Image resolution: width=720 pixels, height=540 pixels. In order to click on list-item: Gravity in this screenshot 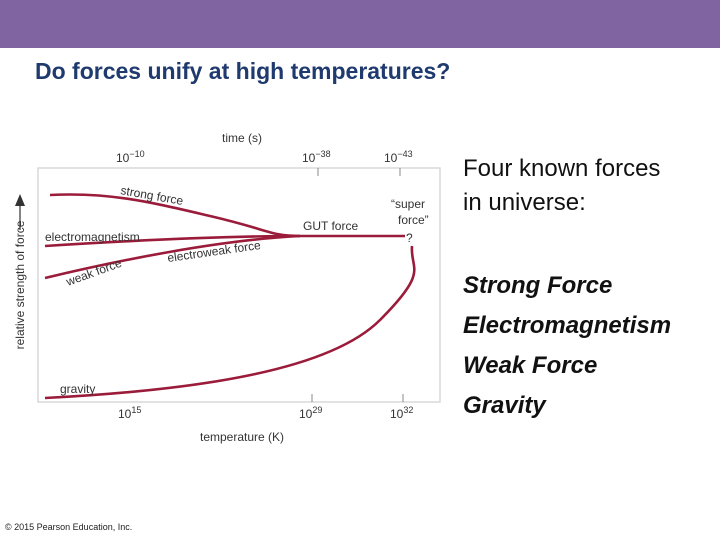, I will do `click(504, 405)`.